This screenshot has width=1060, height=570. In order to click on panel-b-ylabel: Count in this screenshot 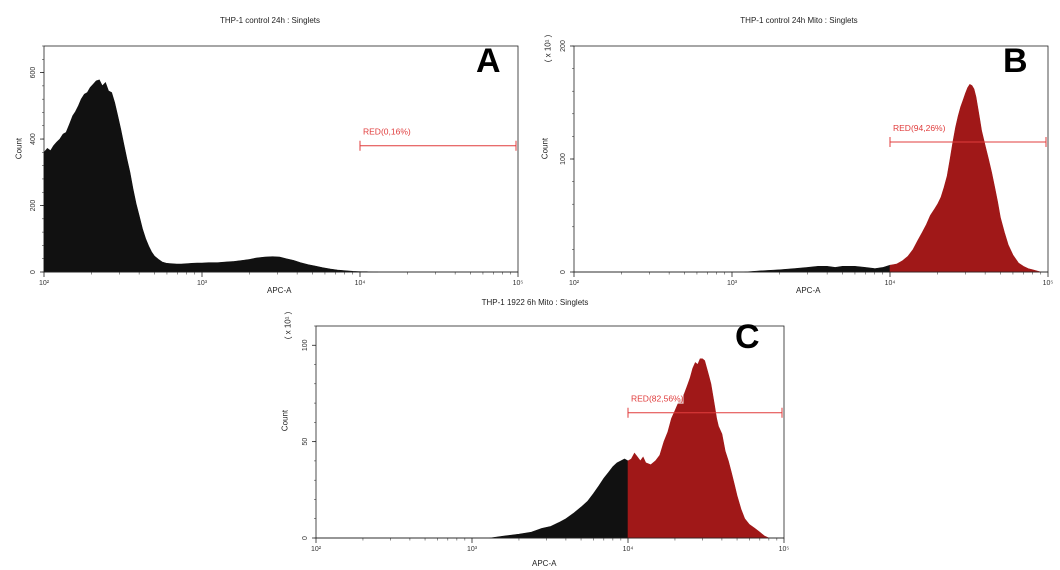, I will do `click(545, 148)`.